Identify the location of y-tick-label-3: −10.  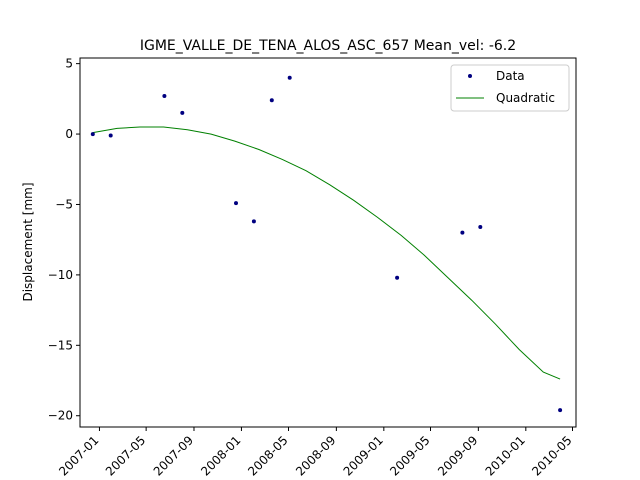
(60, 275).